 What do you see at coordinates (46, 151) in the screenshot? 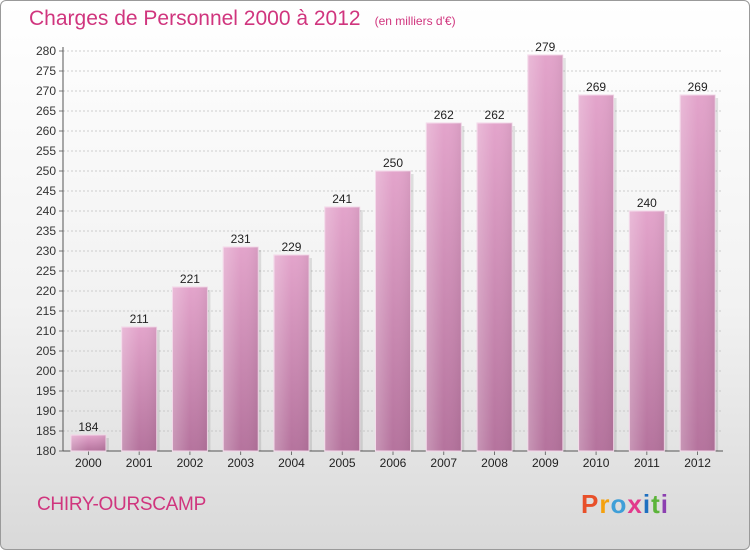
I see `y-tick-label-255: 255` at bounding box center [46, 151].